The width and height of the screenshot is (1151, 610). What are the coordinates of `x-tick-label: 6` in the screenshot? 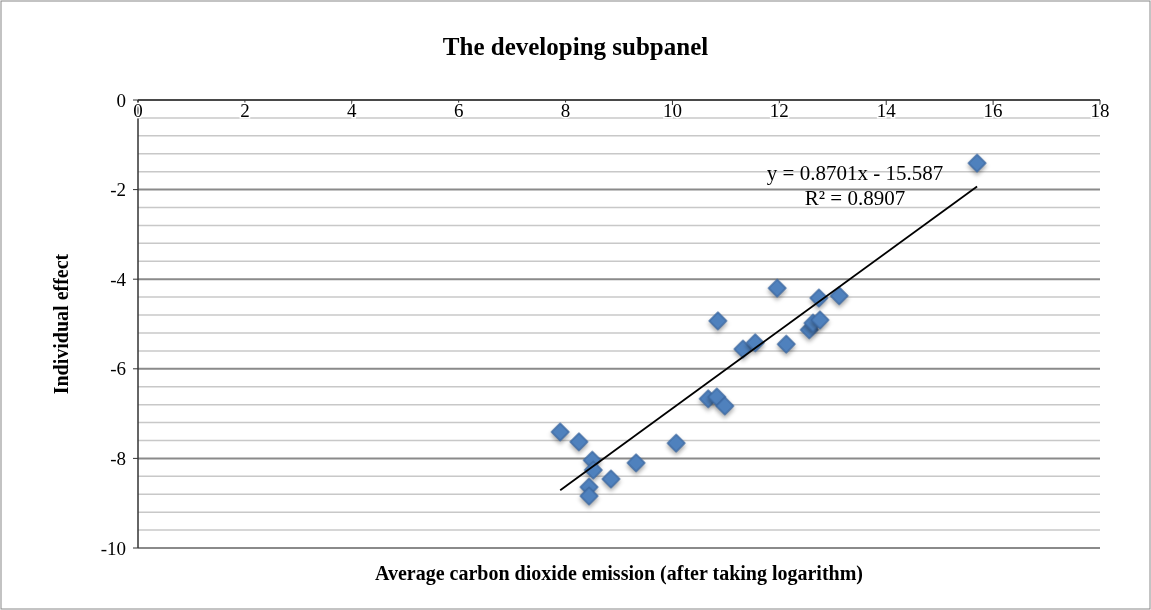 It's located at (458, 111).